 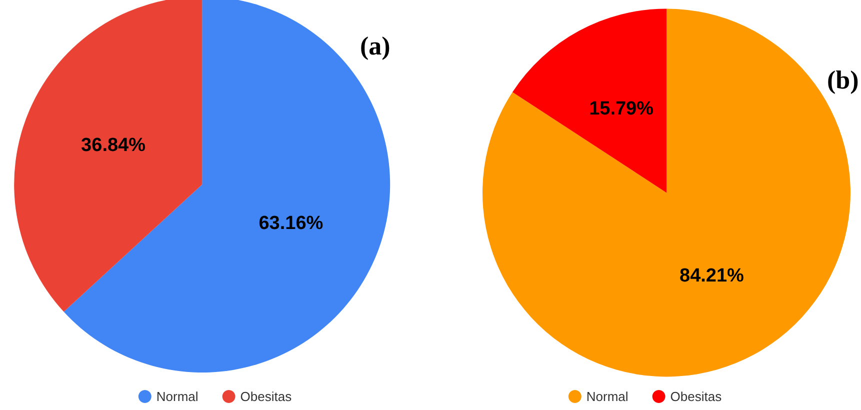 What do you see at coordinates (113, 145) in the screenshot?
I see `data-label: 36.84%` at bounding box center [113, 145].